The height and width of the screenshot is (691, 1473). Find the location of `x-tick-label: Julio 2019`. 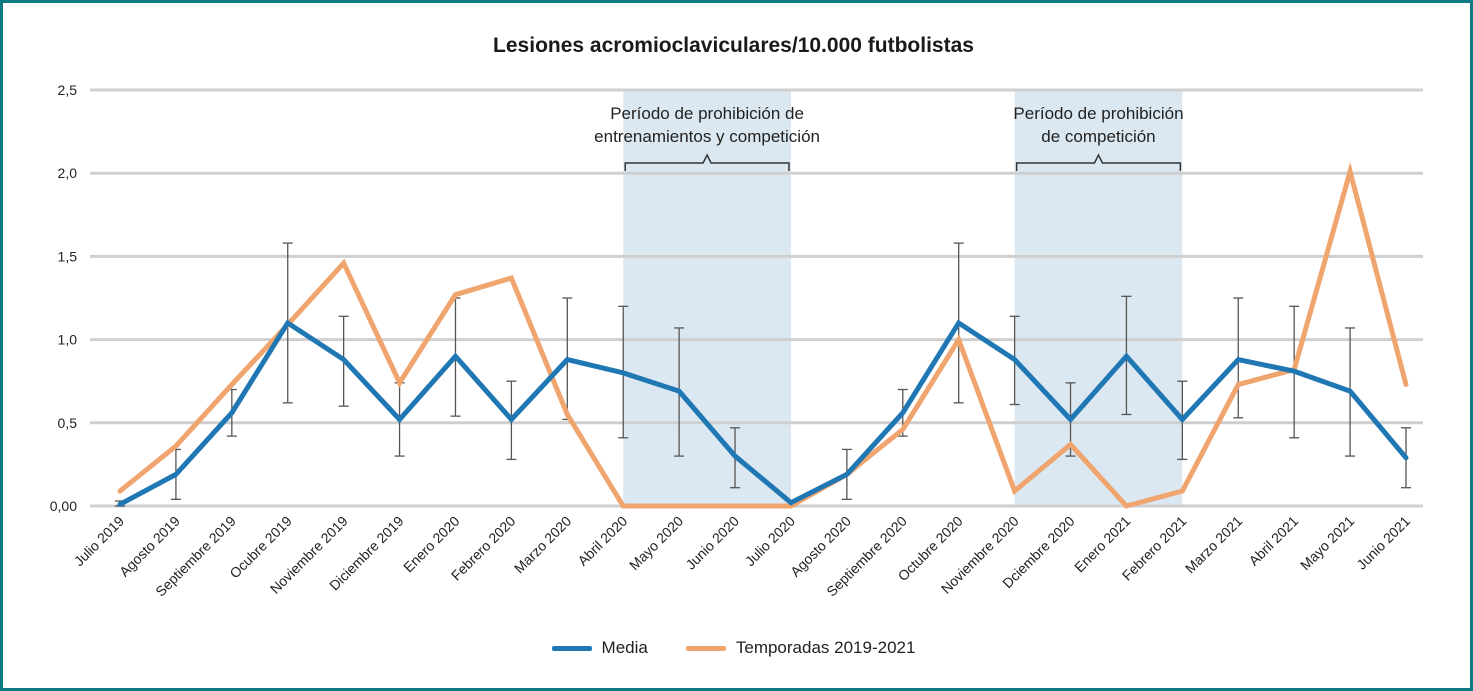

x-tick-label: Julio 2019 is located at coordinates (99, 541).